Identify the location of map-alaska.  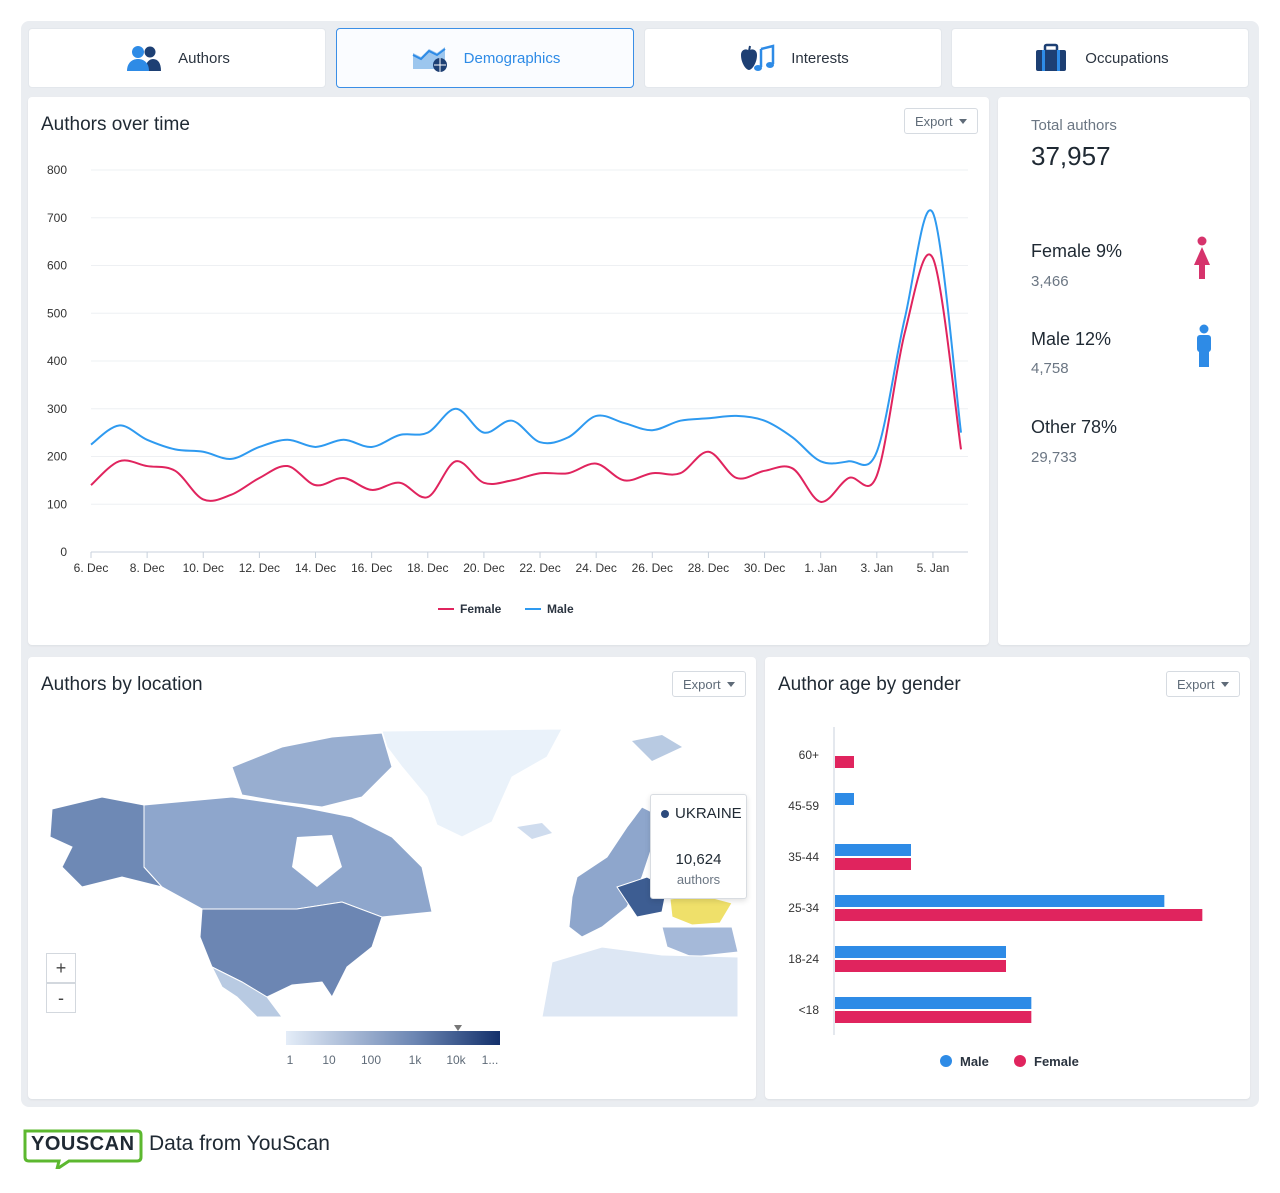
(106, 842).